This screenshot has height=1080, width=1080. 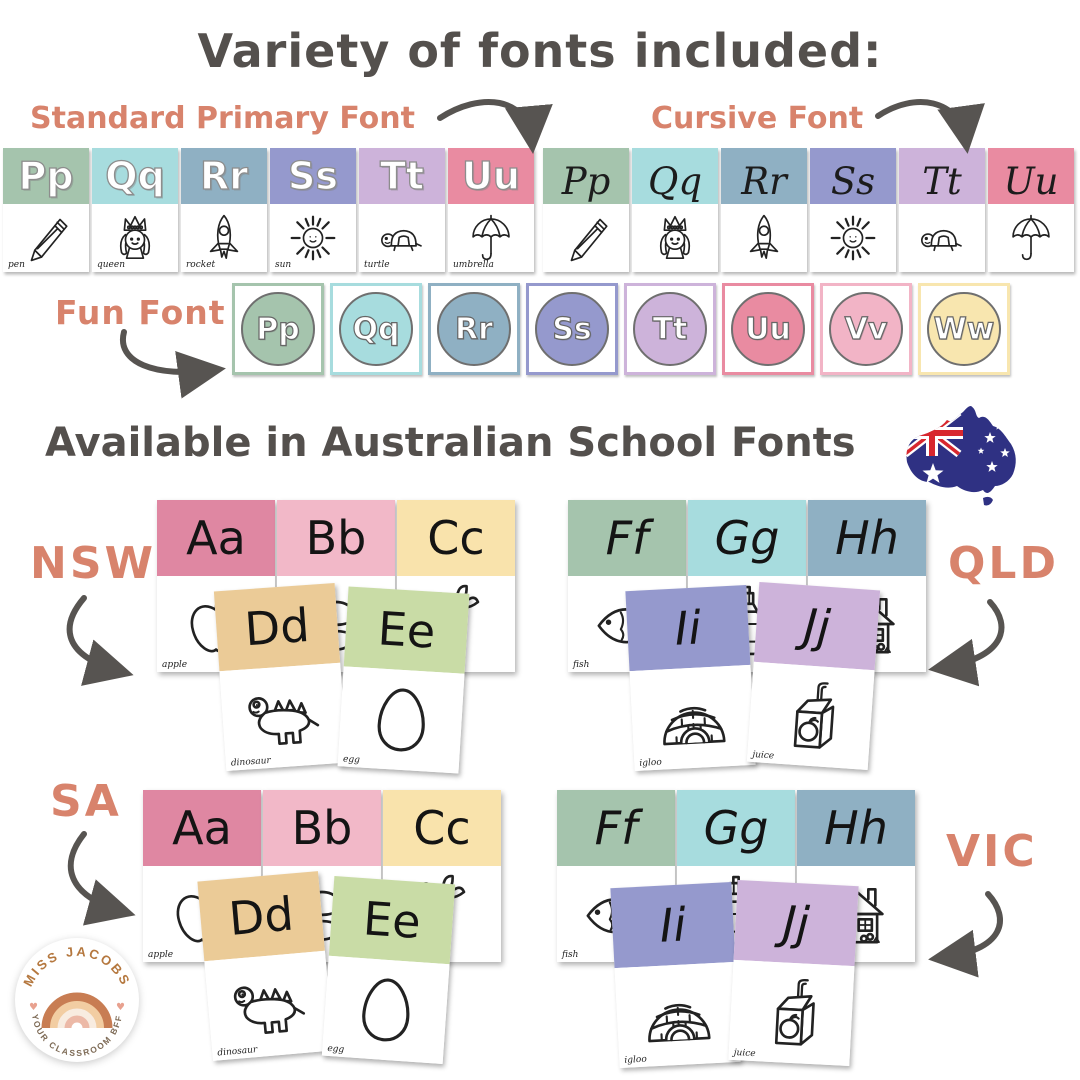 What do you see at coordinates (966, 643) in the screenshot?
I see `arrow-qld-icon` at bounding box center [966, 643].